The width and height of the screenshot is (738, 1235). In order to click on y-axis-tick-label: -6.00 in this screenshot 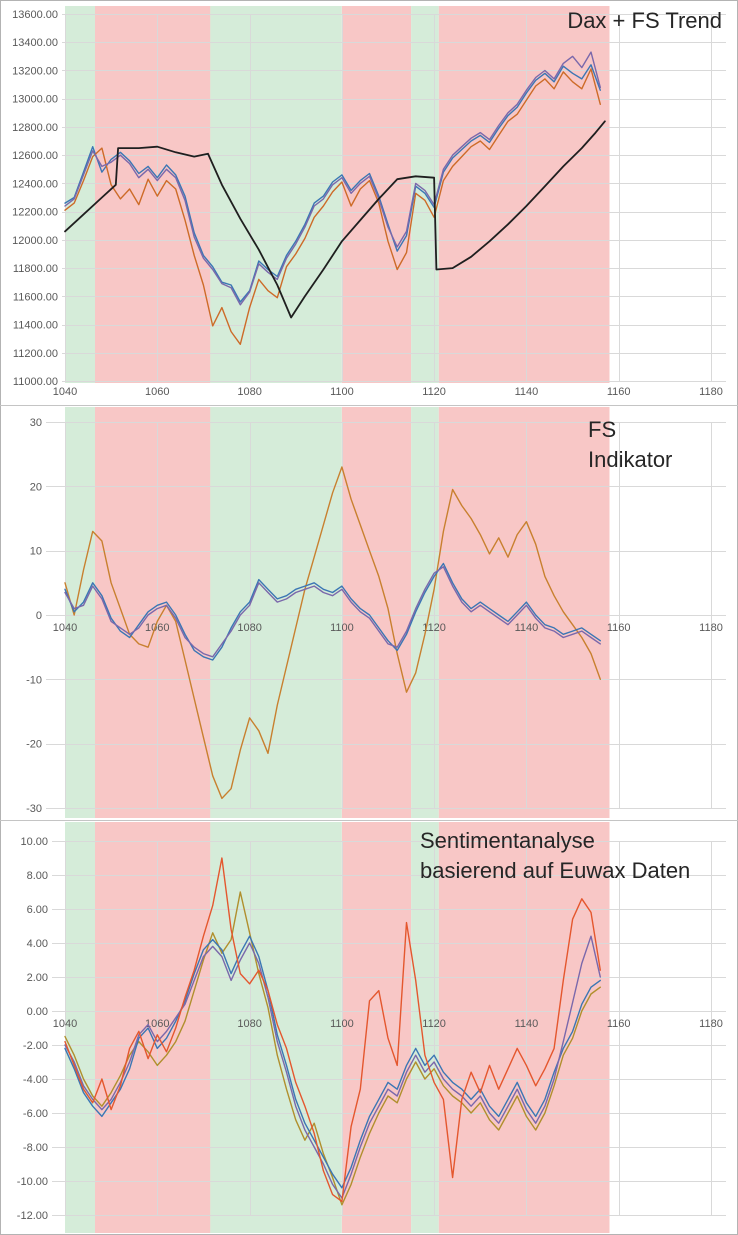, I will do `click(35, 1114)`.